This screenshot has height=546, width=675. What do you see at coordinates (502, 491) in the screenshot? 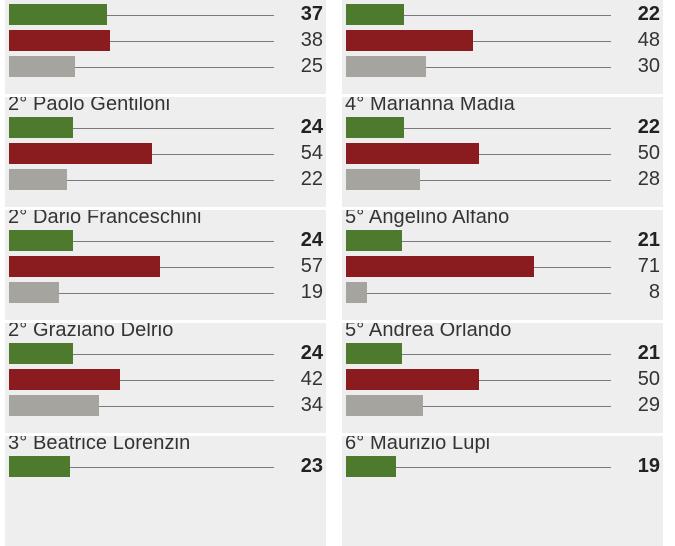
I see `minister-panel: 6° Maurizio Lupi 19` at bounding box center [502, 491].